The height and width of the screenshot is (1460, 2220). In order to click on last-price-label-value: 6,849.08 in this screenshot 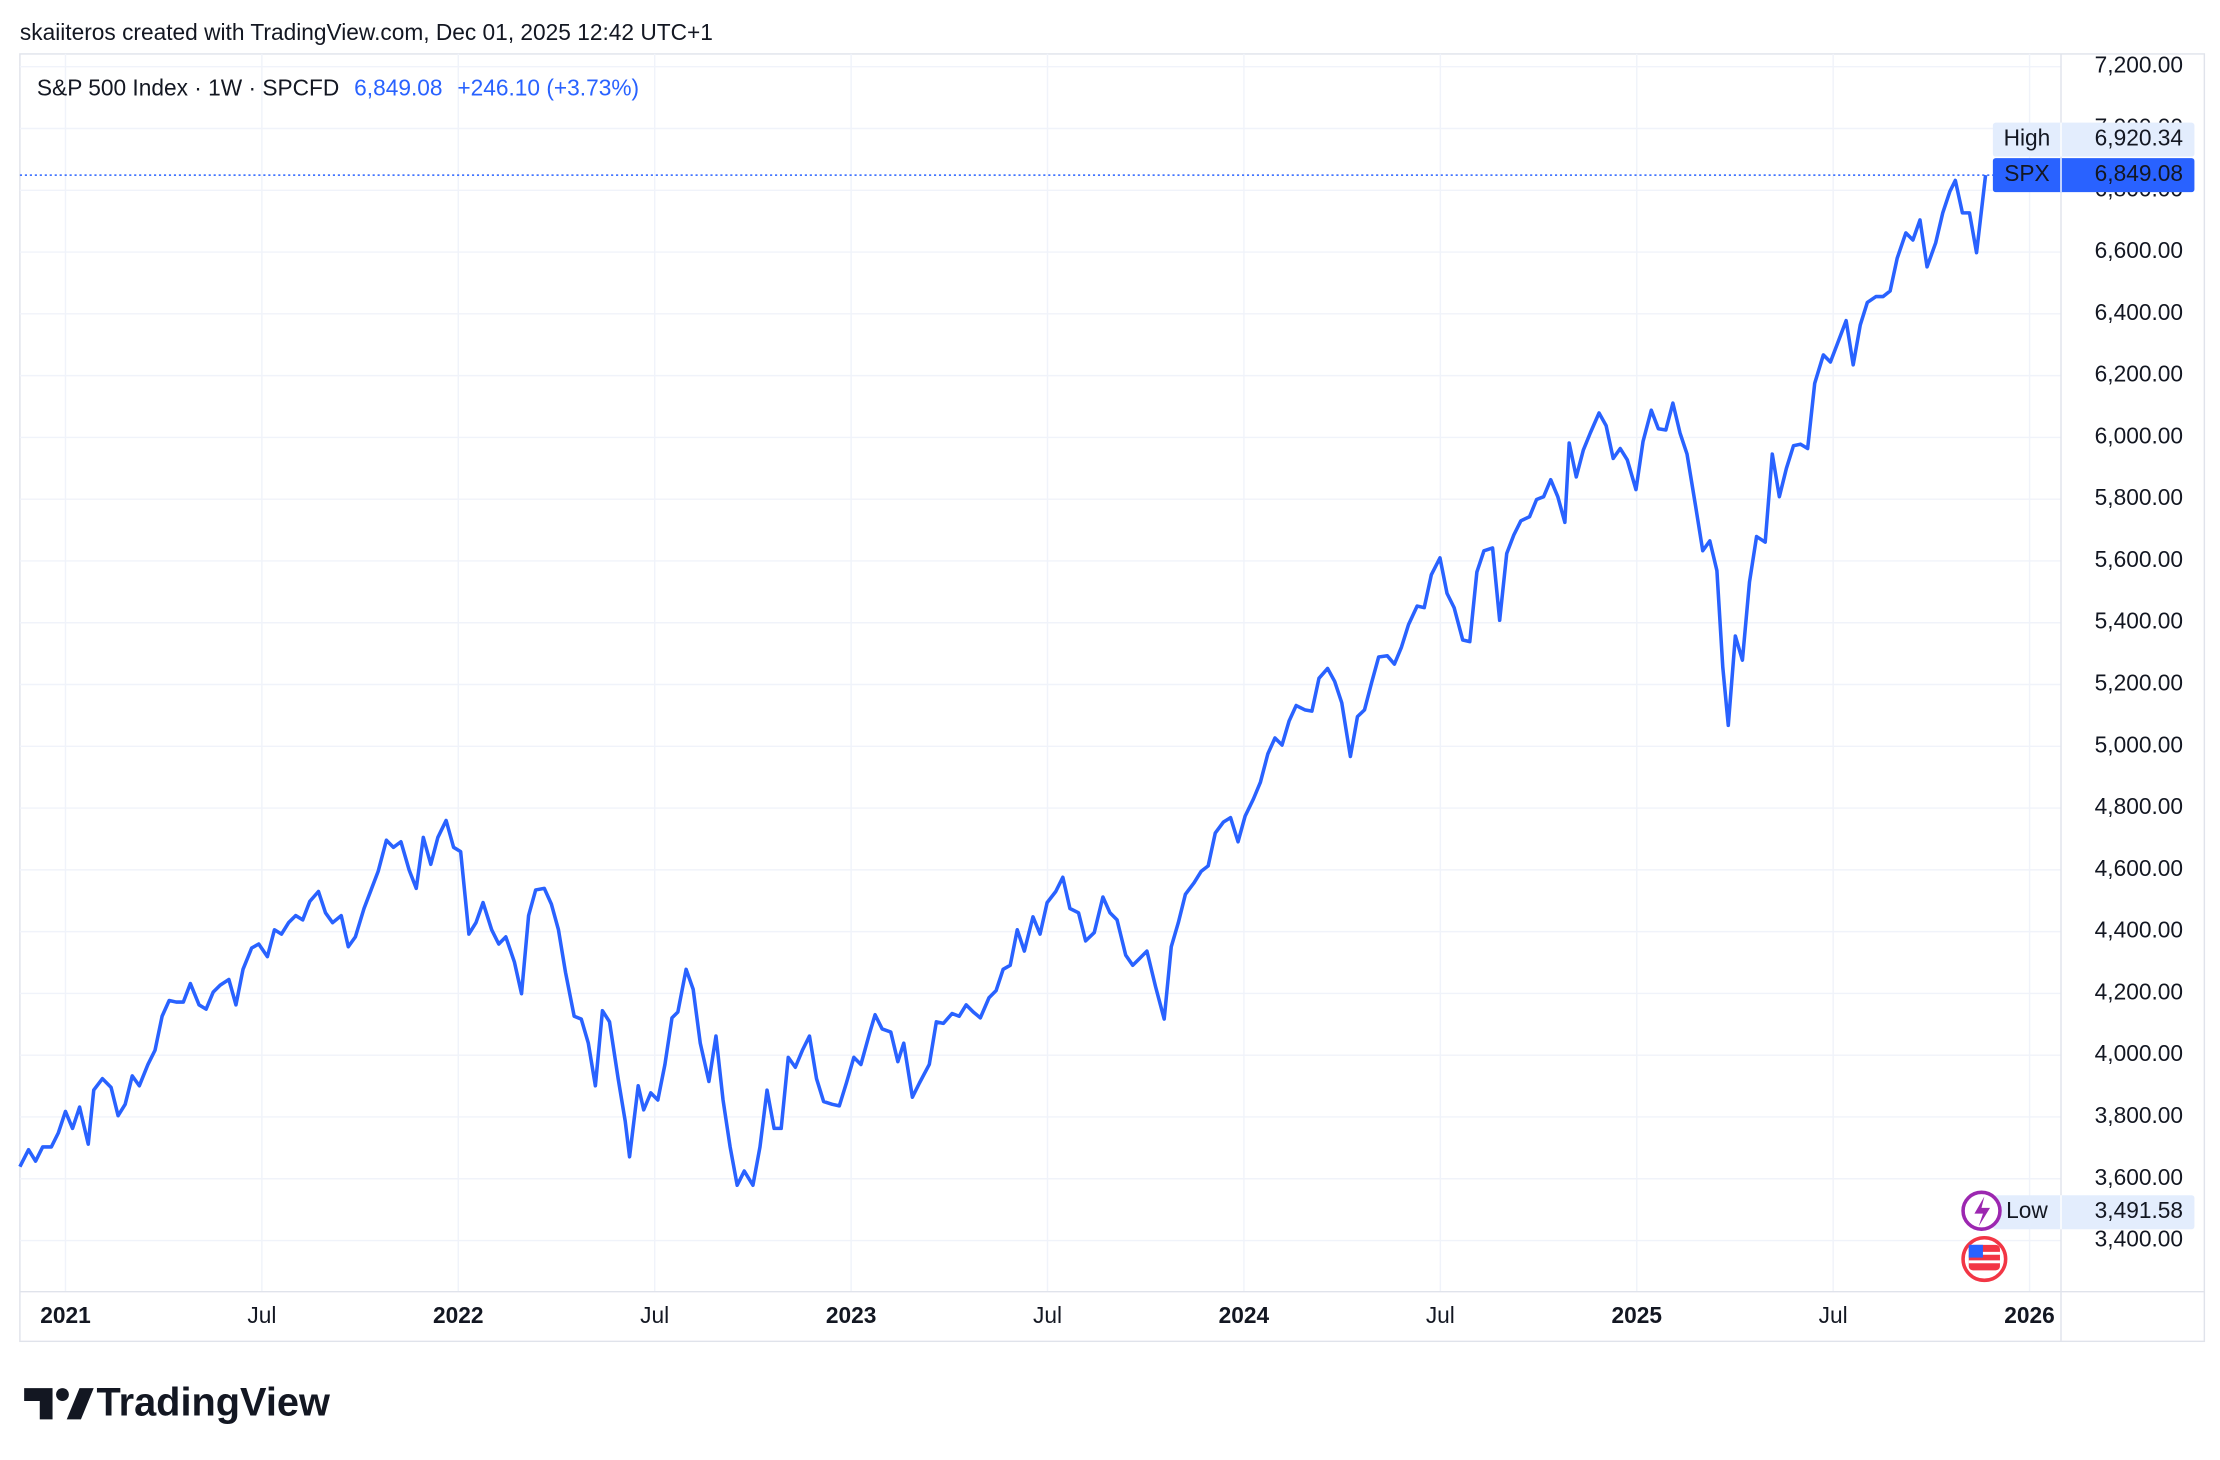, I will do `click(2139, 173)`.